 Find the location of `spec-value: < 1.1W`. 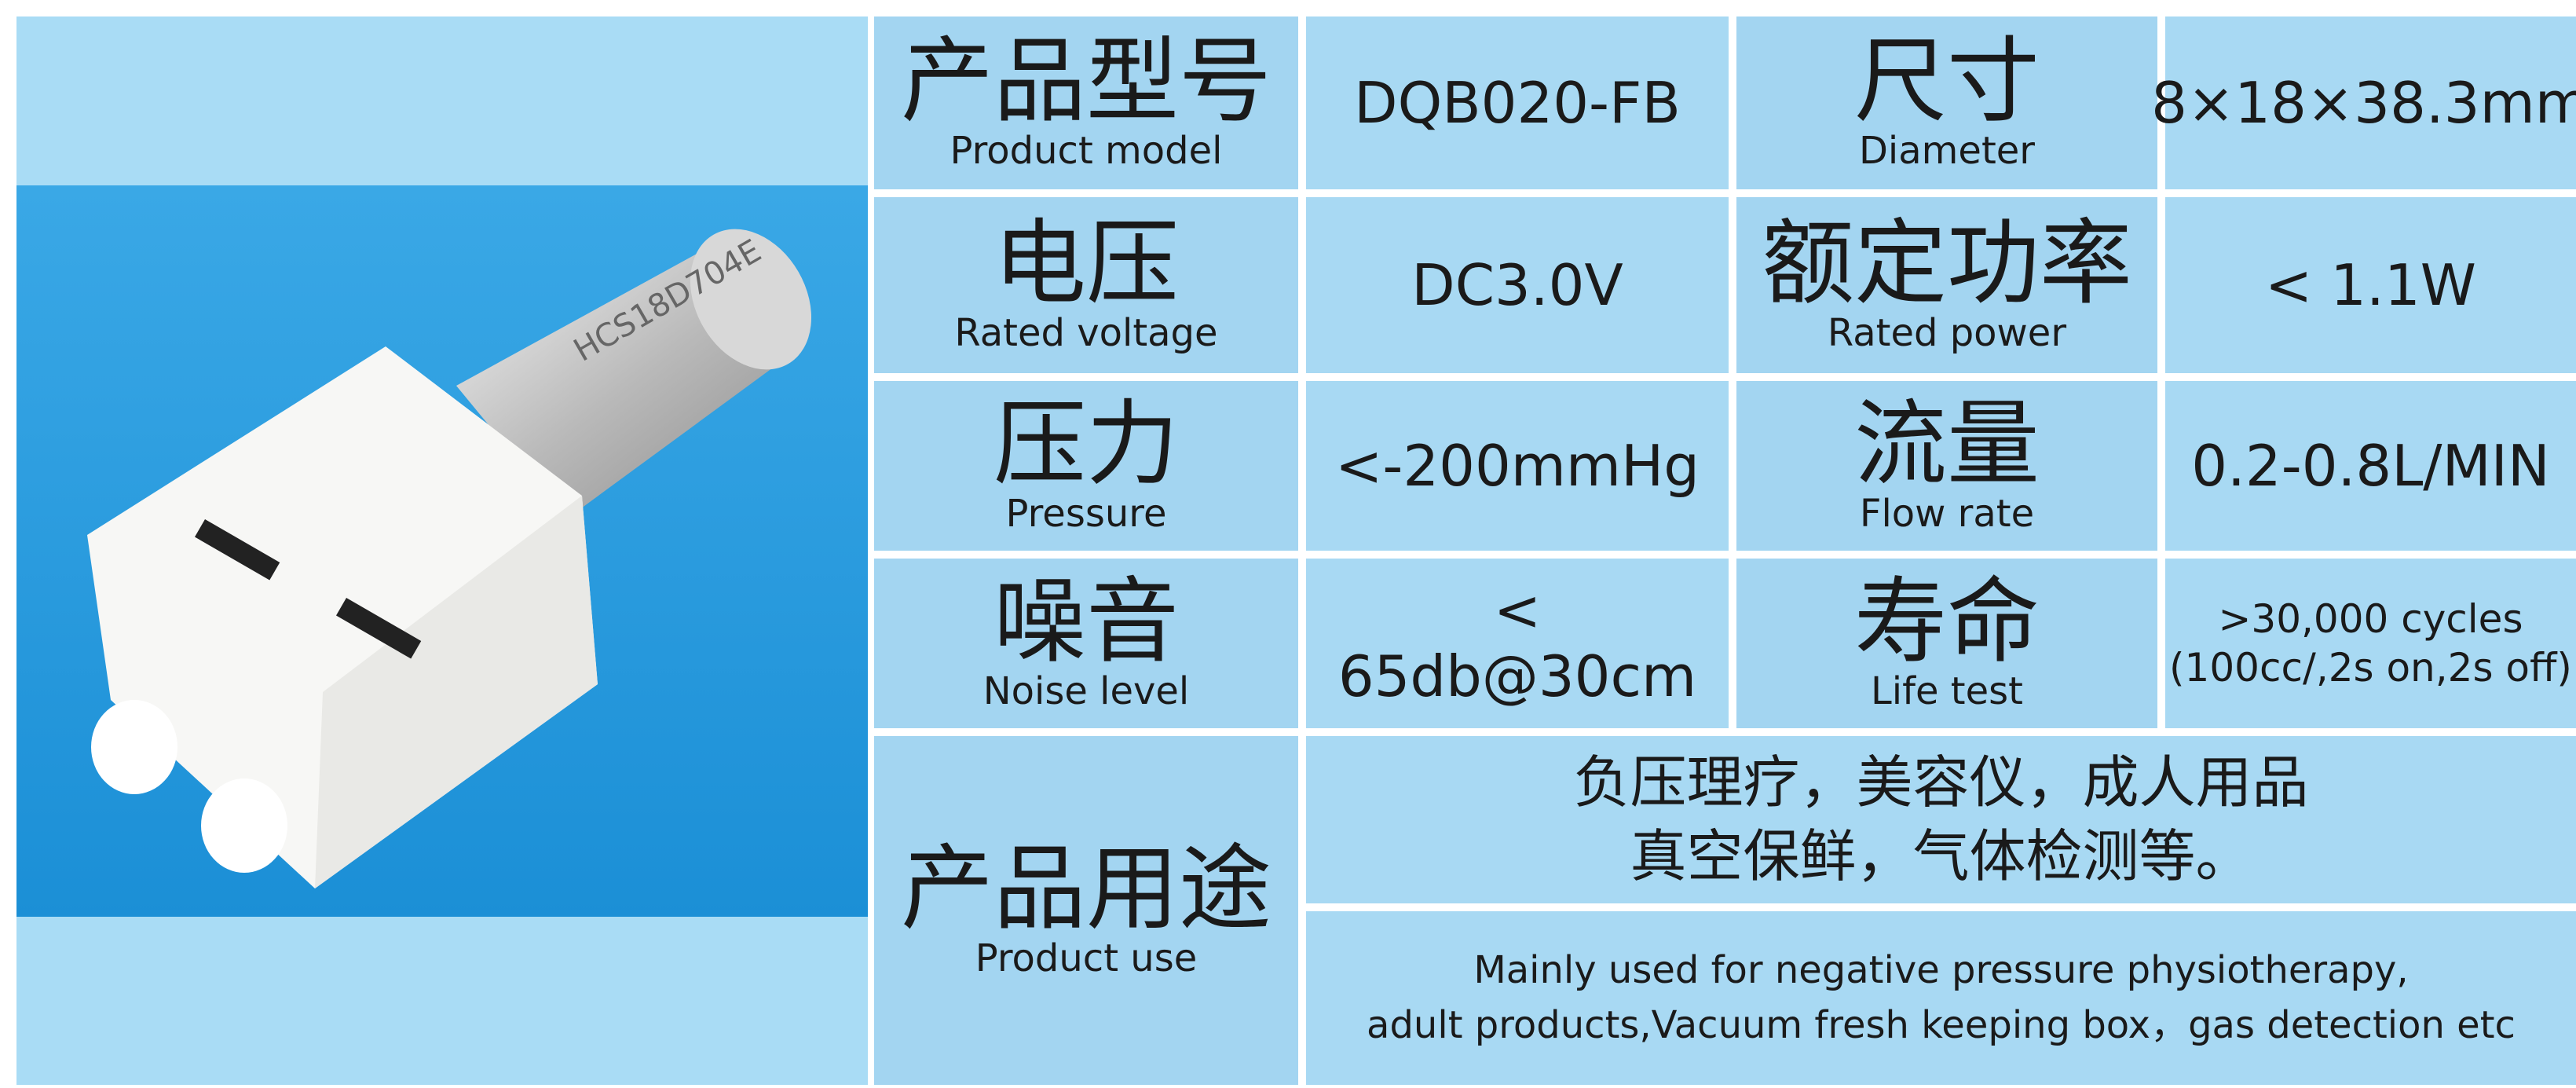

spec-value: < 1.1W is located at coordinates (2370, 285).